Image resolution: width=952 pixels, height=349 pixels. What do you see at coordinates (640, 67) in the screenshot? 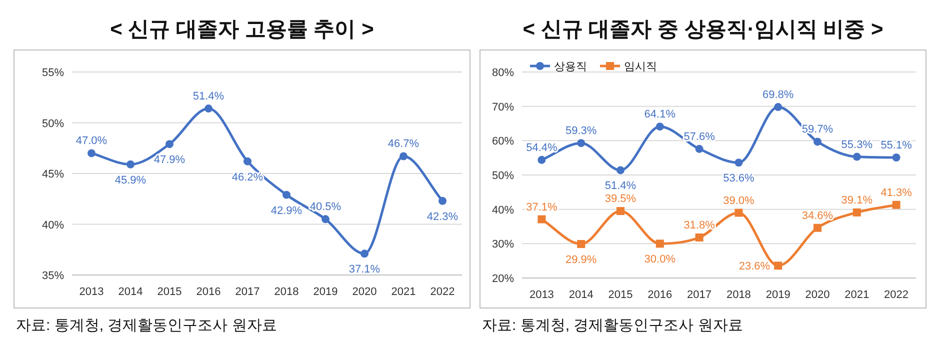
I see `legend-label: 임시직` at bounding box center [640, 67].